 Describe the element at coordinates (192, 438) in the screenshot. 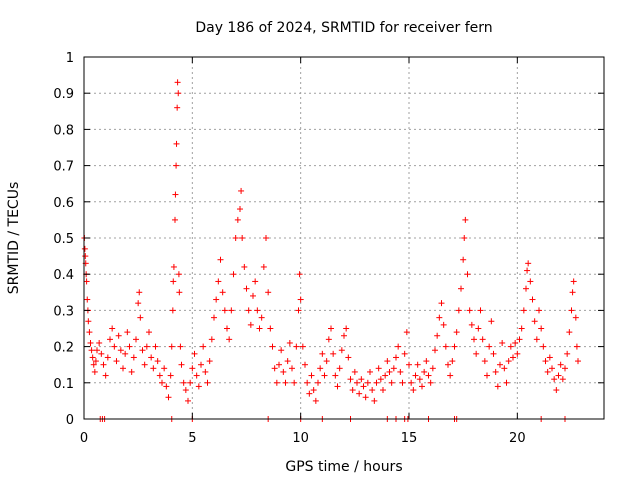

I see `x-tick-label: 5` at that location.